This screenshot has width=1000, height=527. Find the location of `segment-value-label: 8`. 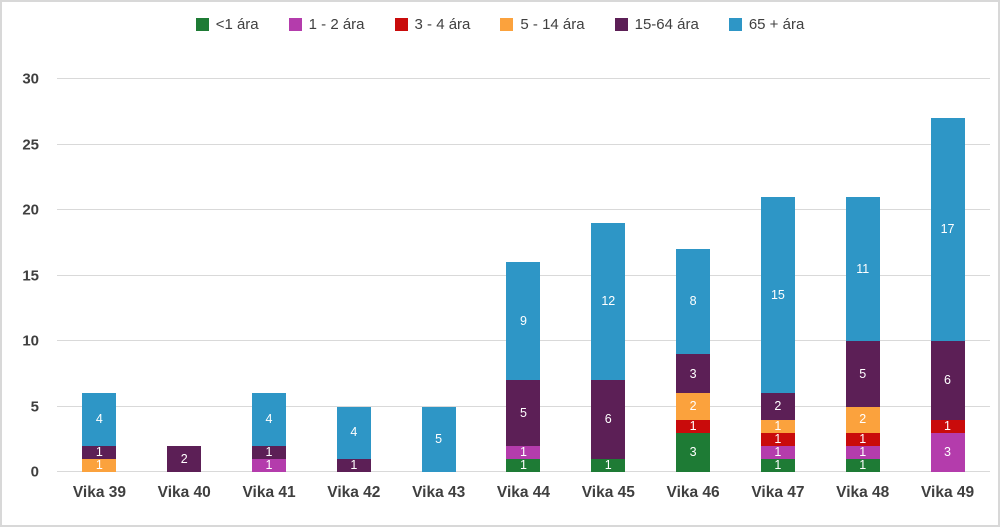

segment-value-label: 8 is located at coordinates (693, 301).